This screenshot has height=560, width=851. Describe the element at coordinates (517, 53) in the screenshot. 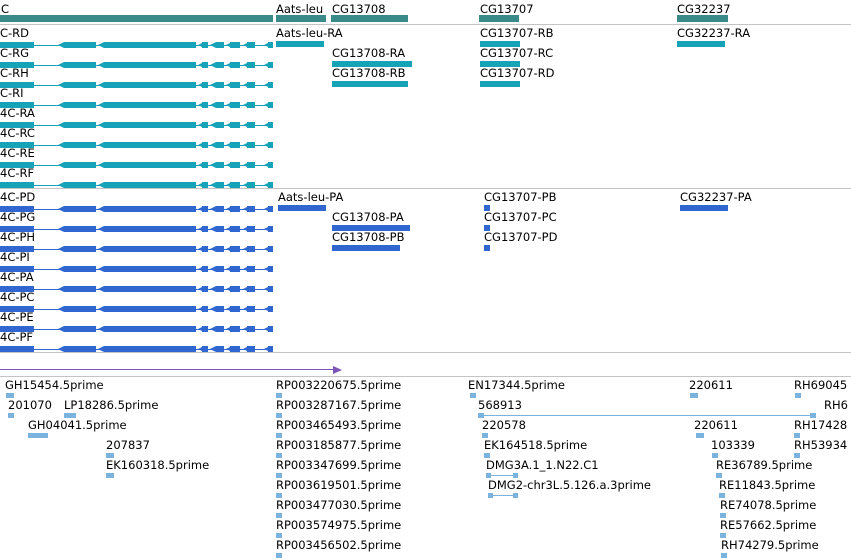

I see `transcript-label-cg13707-rc: CG13707-RC` at that location.